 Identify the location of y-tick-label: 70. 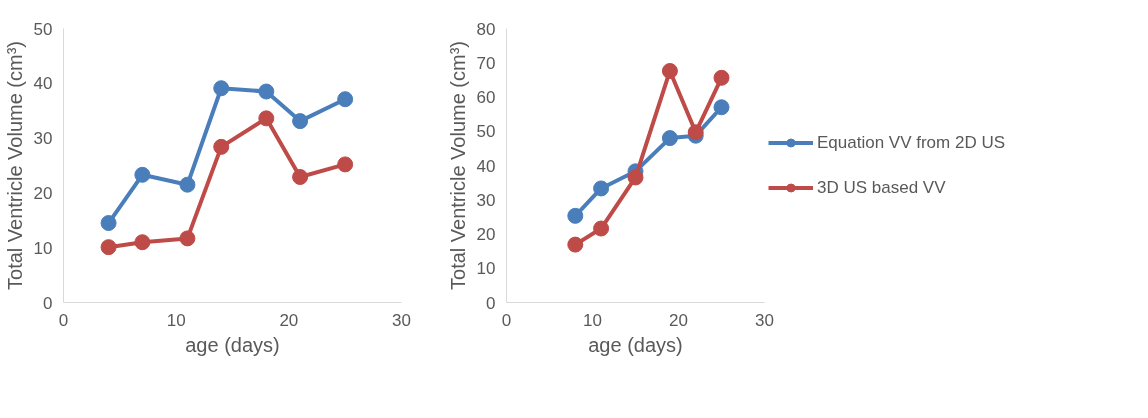
(486, 63).